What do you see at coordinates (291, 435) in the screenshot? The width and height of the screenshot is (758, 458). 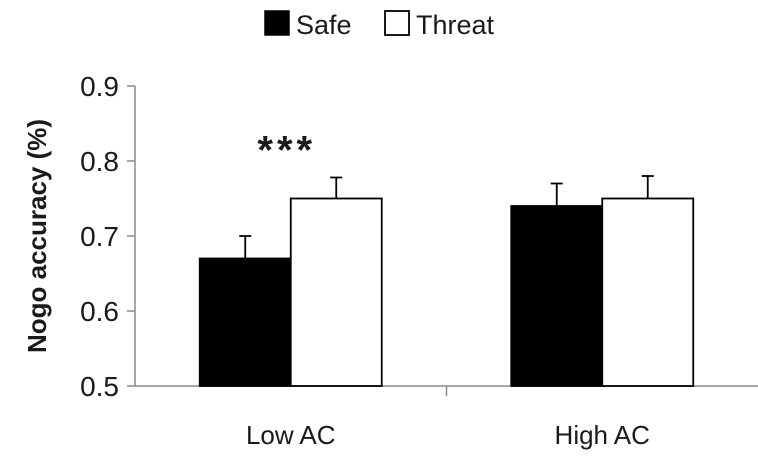 I see `x-tick-label: Low AC` at bounding box center [291, 435].